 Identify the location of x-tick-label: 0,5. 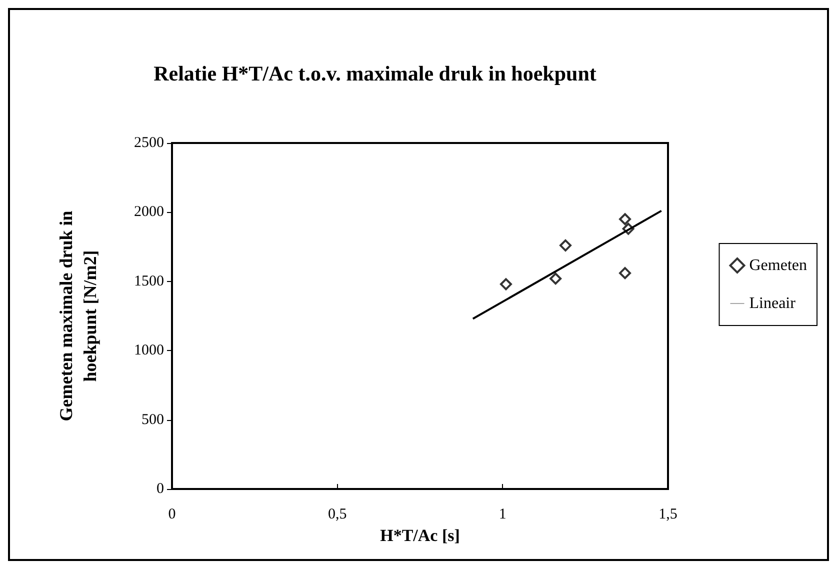
(337, 514).